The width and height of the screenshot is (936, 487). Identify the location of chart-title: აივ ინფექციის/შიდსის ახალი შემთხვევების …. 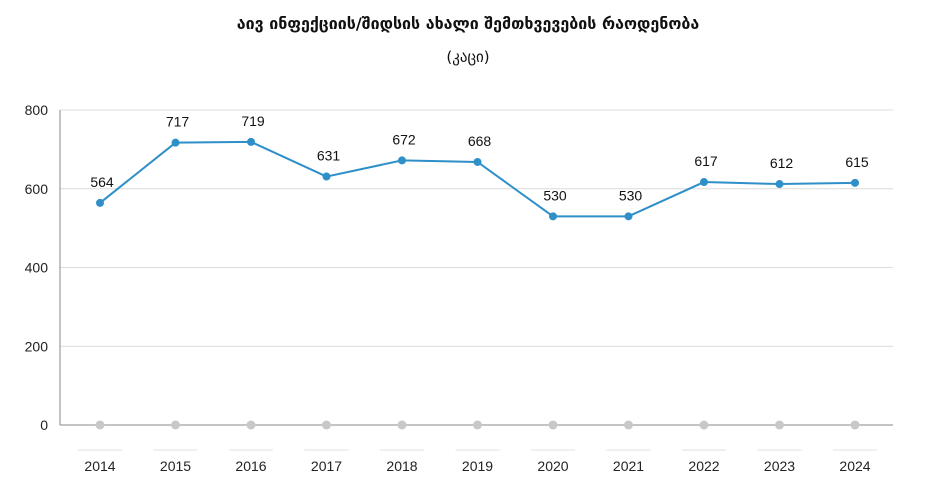
(468, 23).